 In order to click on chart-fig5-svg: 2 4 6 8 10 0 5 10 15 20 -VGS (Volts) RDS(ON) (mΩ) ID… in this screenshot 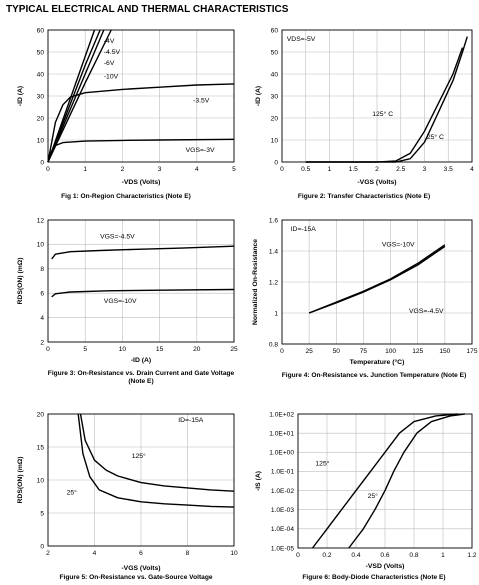, I will do `click(127, 491)`.